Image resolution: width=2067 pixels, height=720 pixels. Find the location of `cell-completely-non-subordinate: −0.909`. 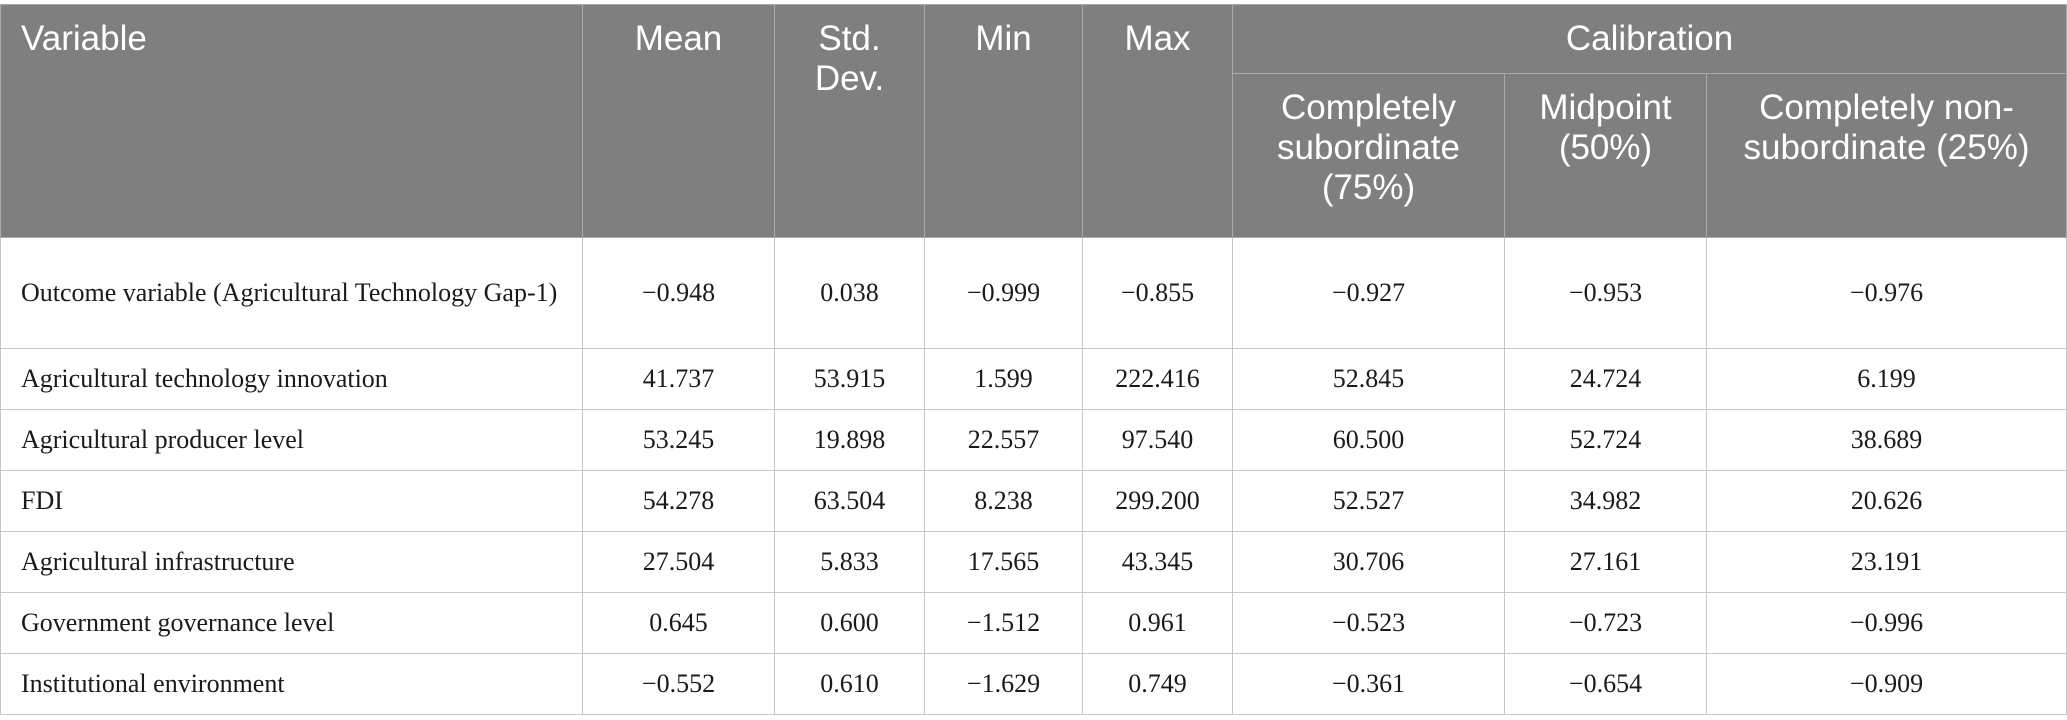

cell-completely-non-subordinate: −0.909 is located at coordinates (1886, 684).